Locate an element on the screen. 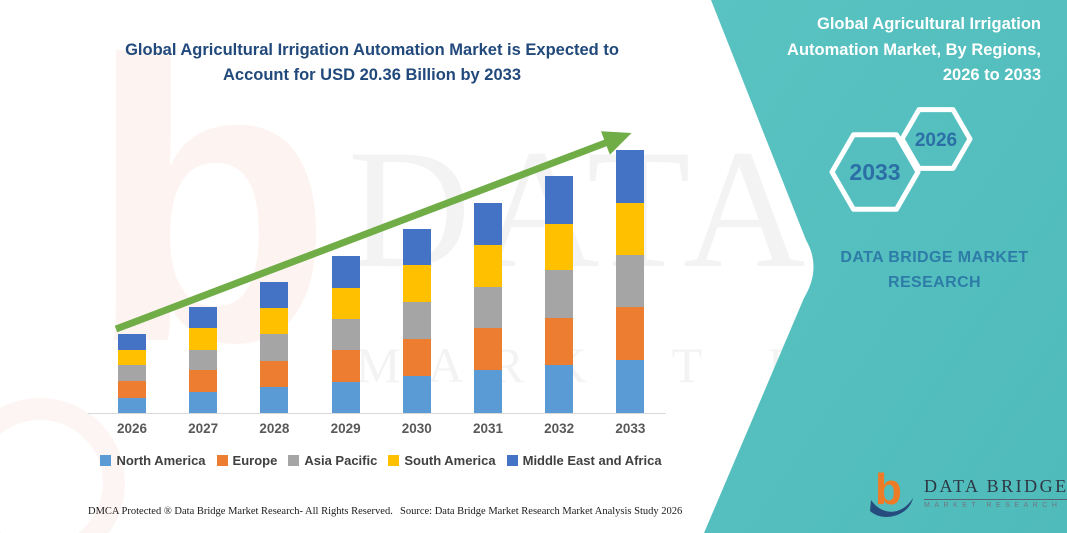  stacked-bar-2031 is located at coordinates (488, 308).